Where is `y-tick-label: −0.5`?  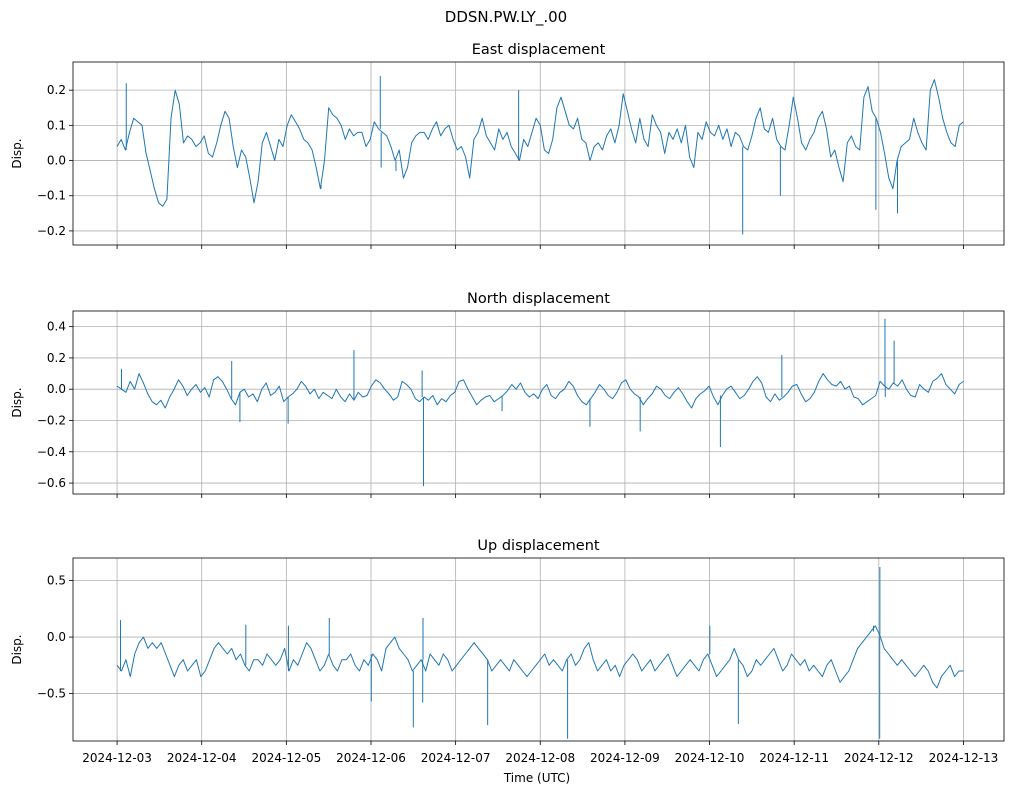
y-tick-label: −0.5 is located at coordinates (51, 694).